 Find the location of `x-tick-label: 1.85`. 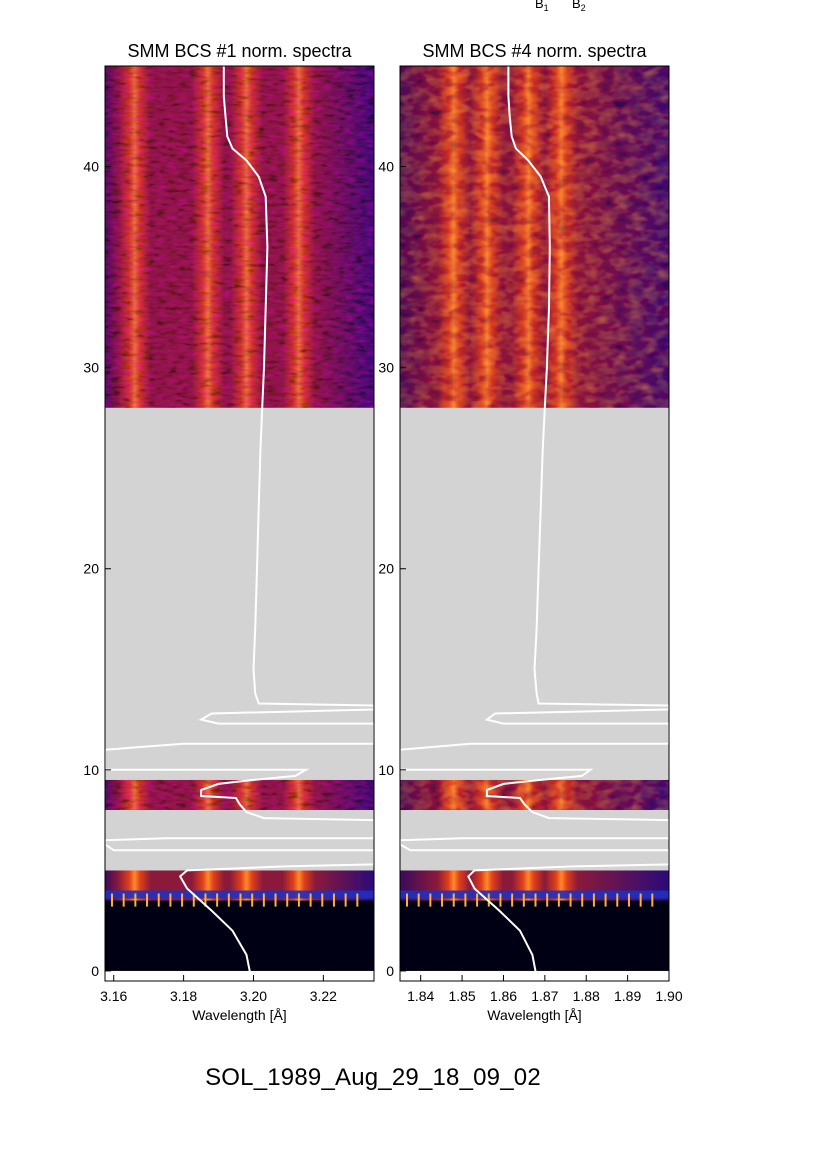

x-tick-label: 1.85 is located at coordinates (461, 996).